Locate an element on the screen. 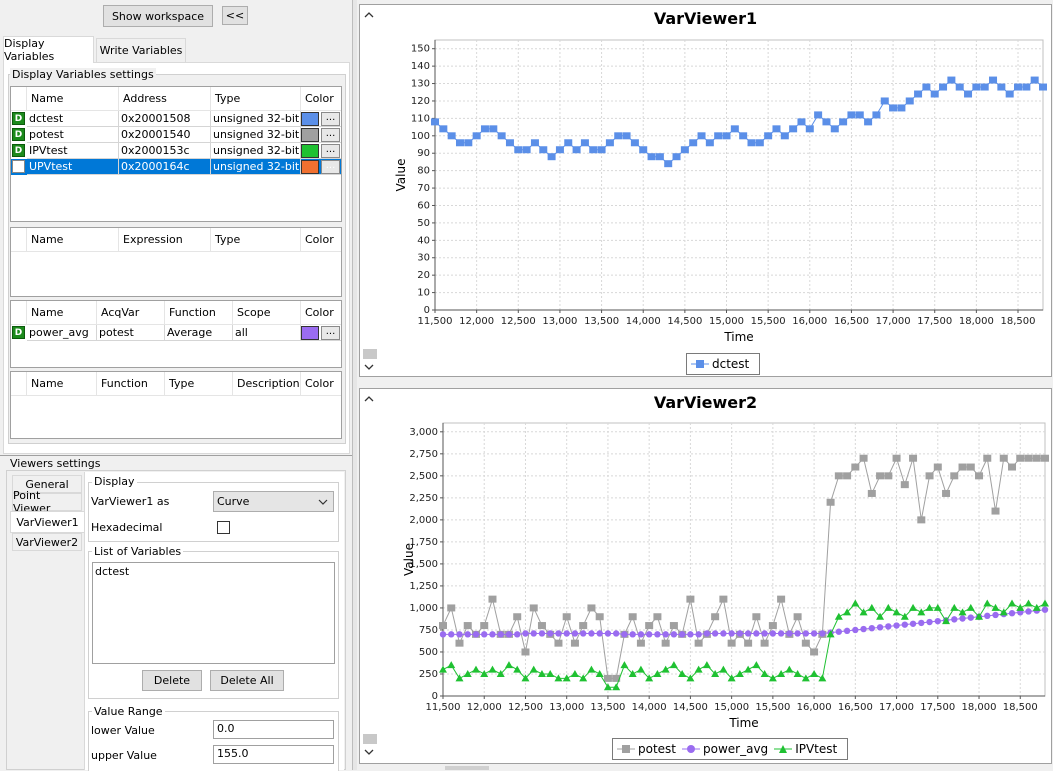 The height and width of the screenshot is (771, 1053). hexadecimal-label: Hexadecimal is located at coordinates (127, 527).